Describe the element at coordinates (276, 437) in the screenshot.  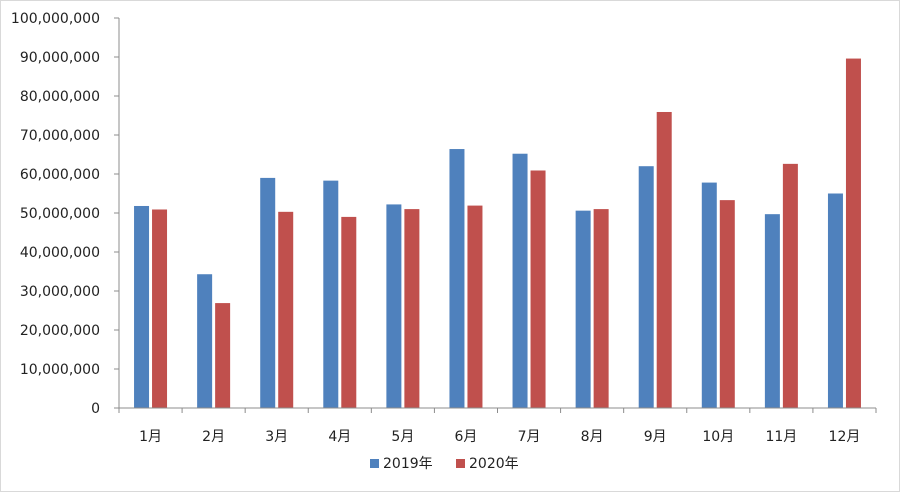
I see `x-category-label: 3月` at that location.